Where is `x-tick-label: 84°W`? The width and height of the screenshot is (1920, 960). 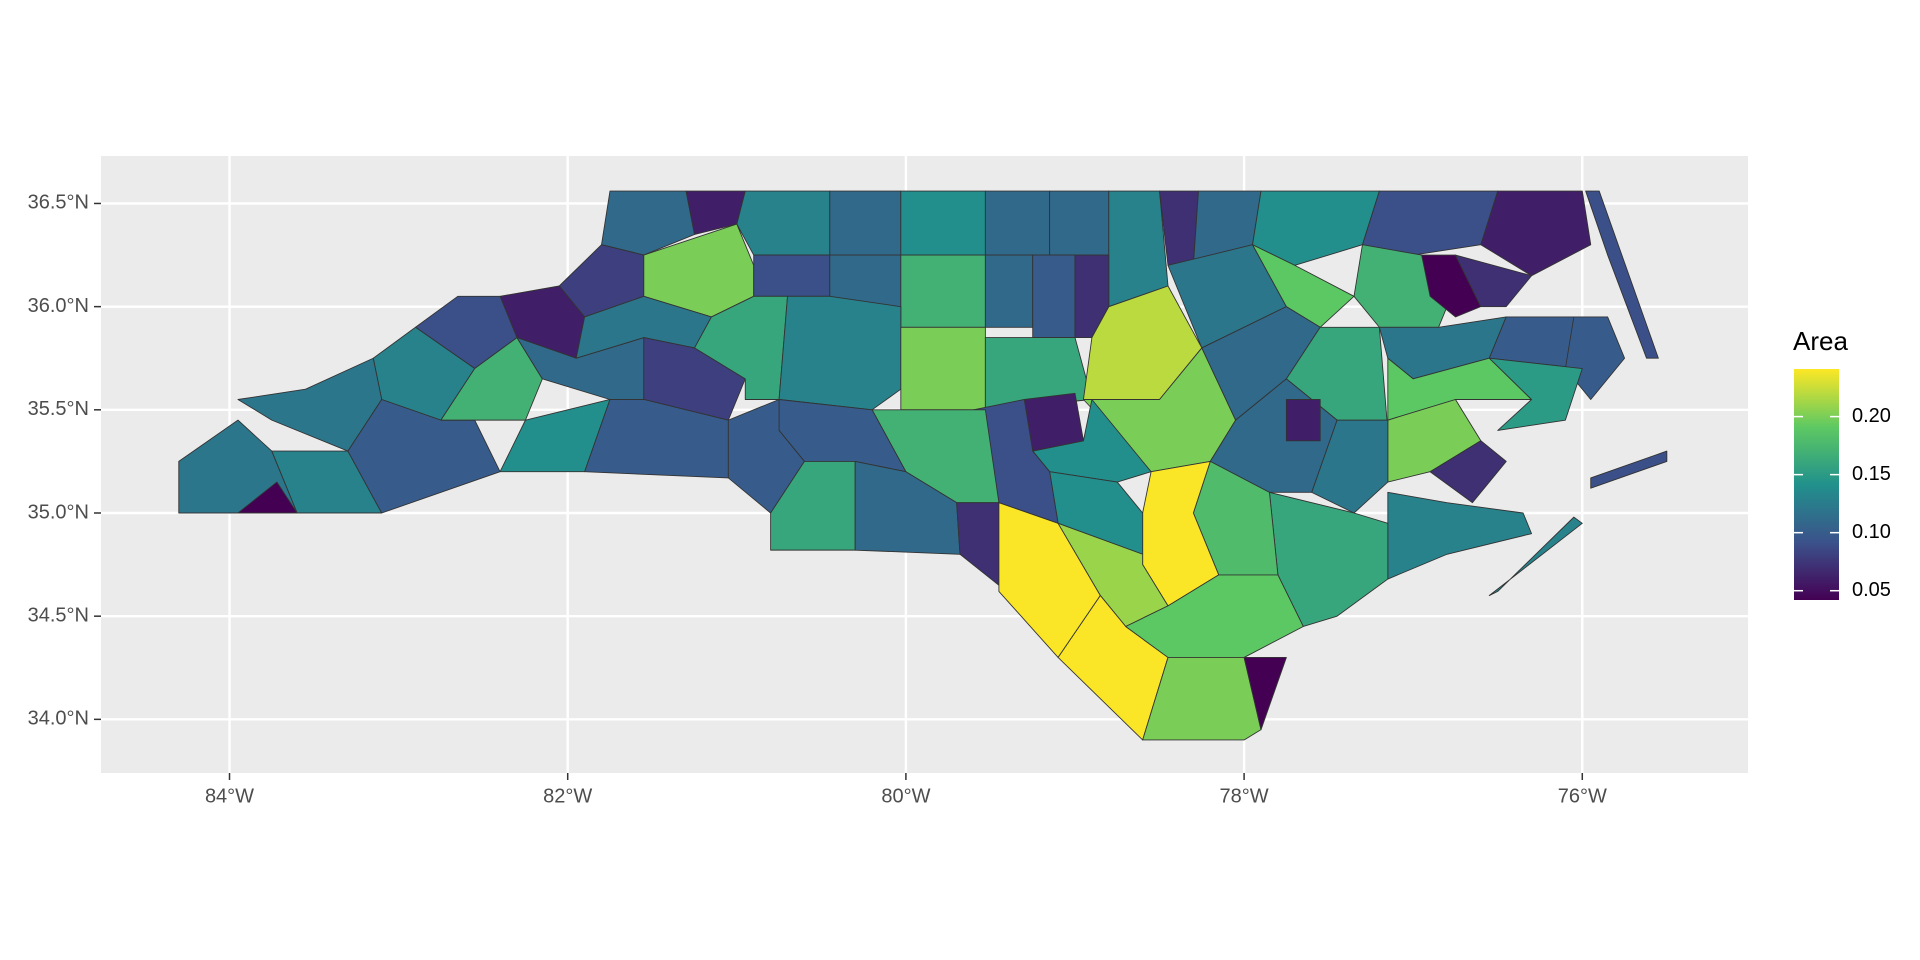
x-tick-label: 84°W is located at coordinates (229, 796).